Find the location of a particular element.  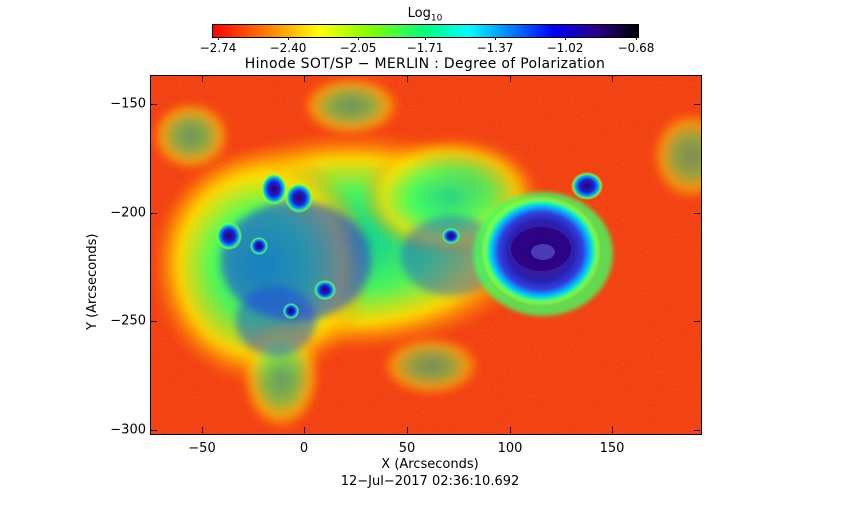

colorbar-tick-label: −0.68 is located at coordinates (636, 48).